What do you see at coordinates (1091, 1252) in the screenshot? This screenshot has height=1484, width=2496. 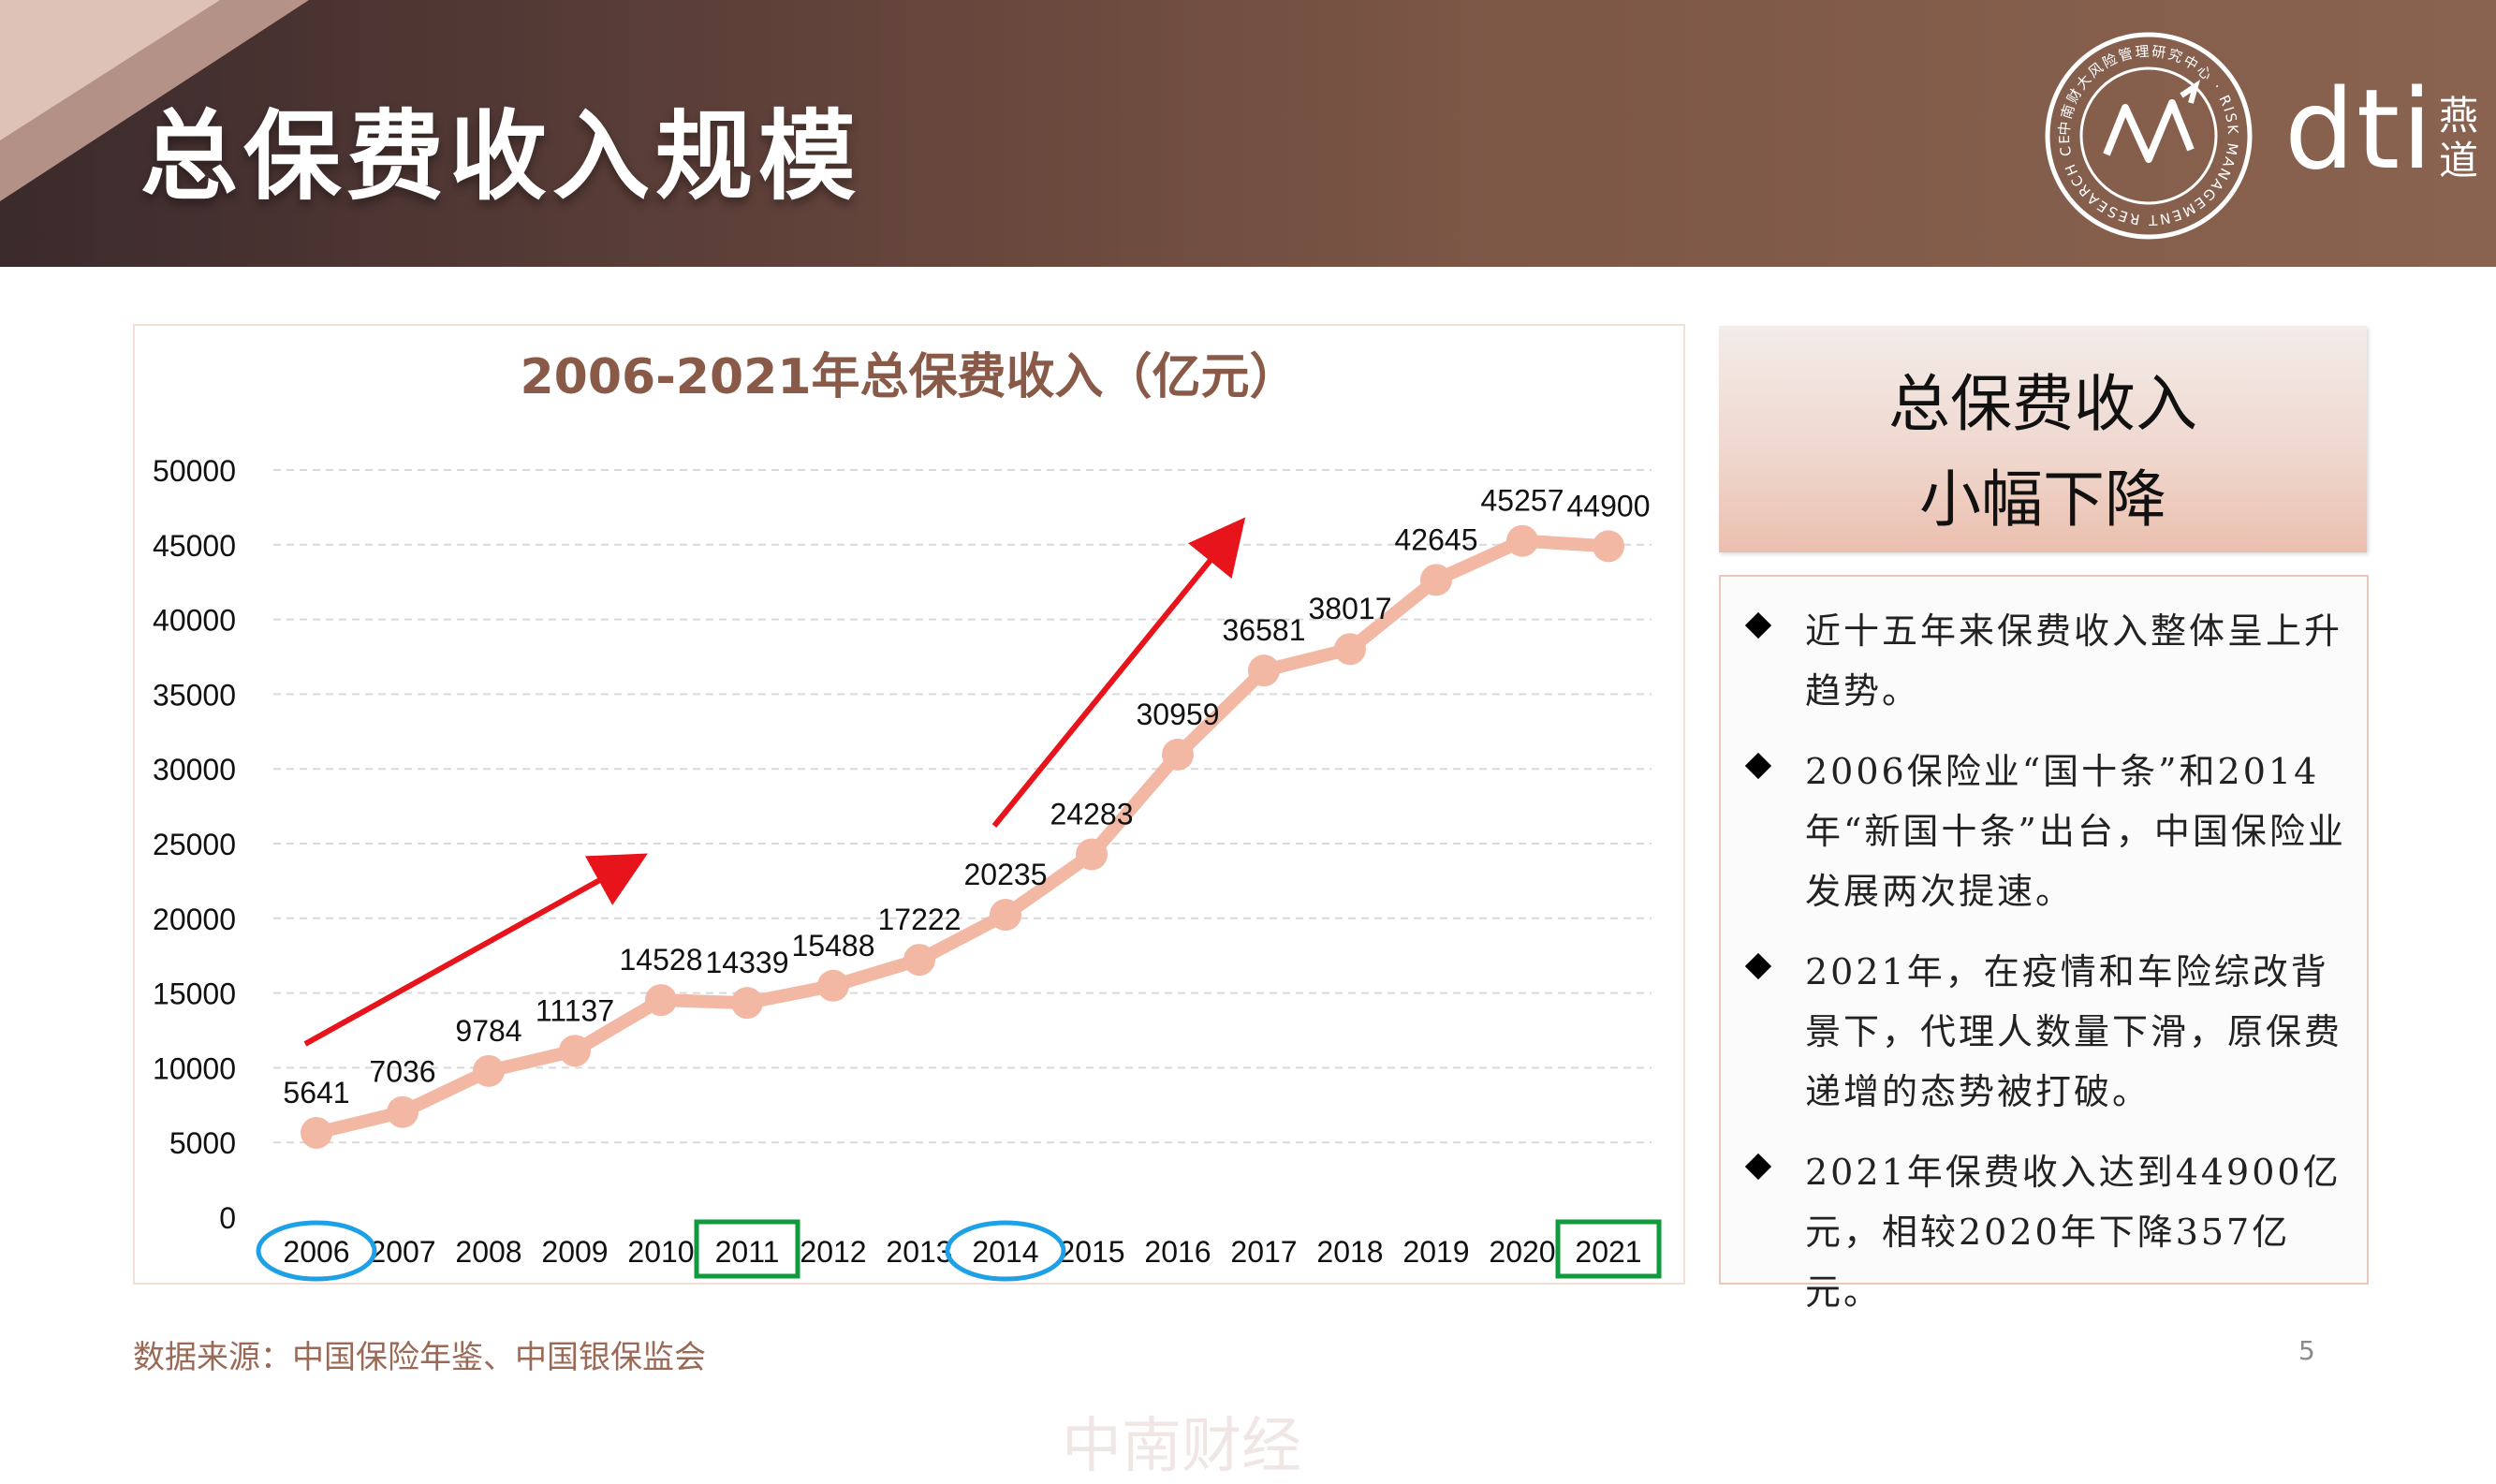 I see `x-tick-label: 2015` at bounding box center [1091, 1252].